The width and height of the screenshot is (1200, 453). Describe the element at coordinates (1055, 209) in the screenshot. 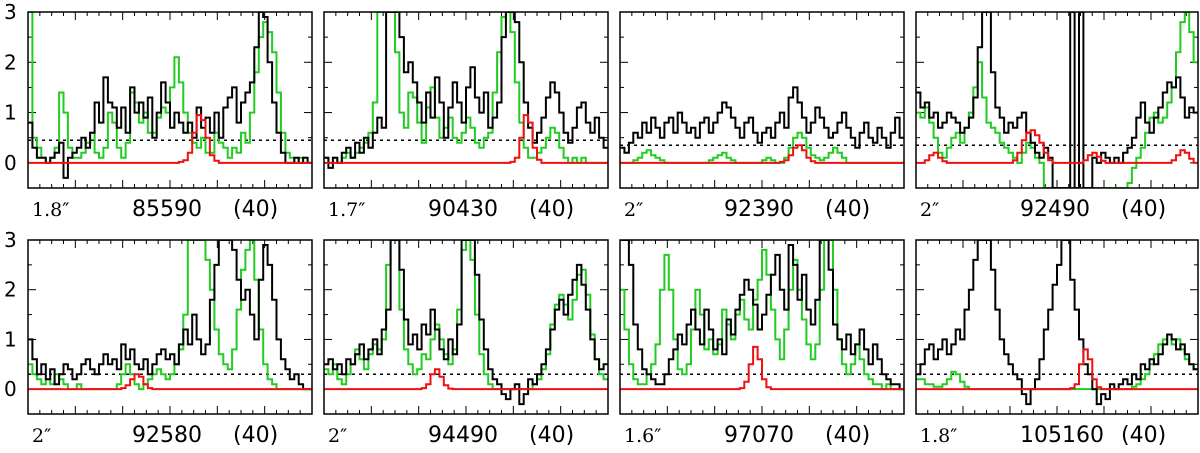

I see `frequency-label: 92490` at that location.